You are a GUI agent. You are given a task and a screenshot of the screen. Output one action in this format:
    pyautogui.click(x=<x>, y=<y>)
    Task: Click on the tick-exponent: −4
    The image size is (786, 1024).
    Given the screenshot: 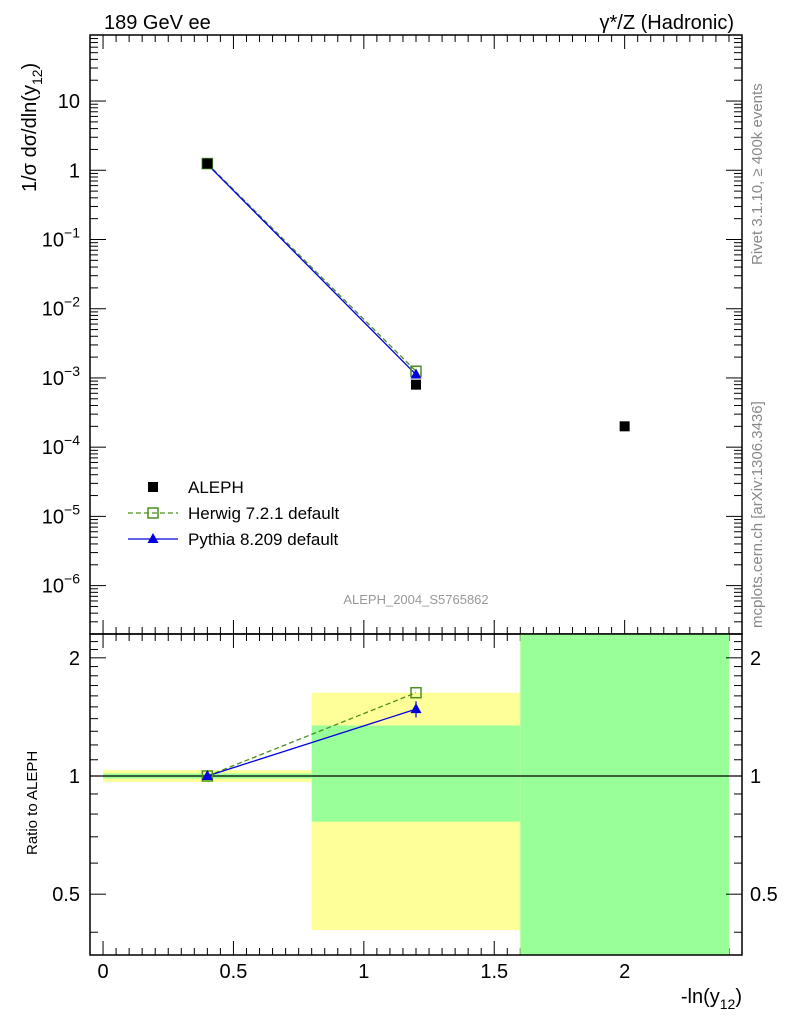 What is the action you would take?
    pyautogui.click(x=72, y=440)
    